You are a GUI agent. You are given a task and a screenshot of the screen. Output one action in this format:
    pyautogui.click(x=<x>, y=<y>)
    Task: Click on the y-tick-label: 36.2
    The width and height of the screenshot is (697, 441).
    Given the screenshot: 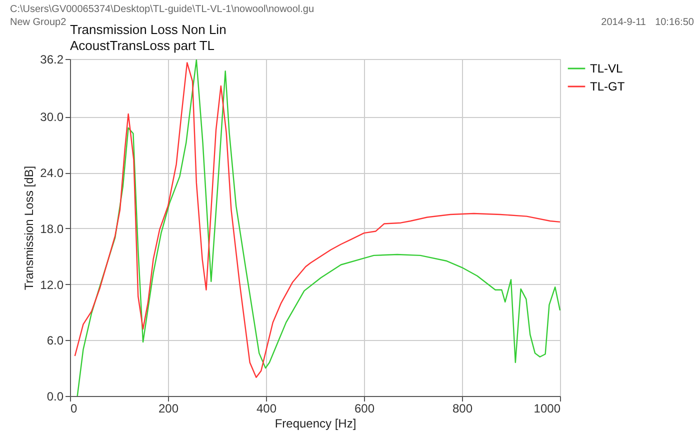 What is the action you would take?
    pyautogui.click(x=52, y=59)
    